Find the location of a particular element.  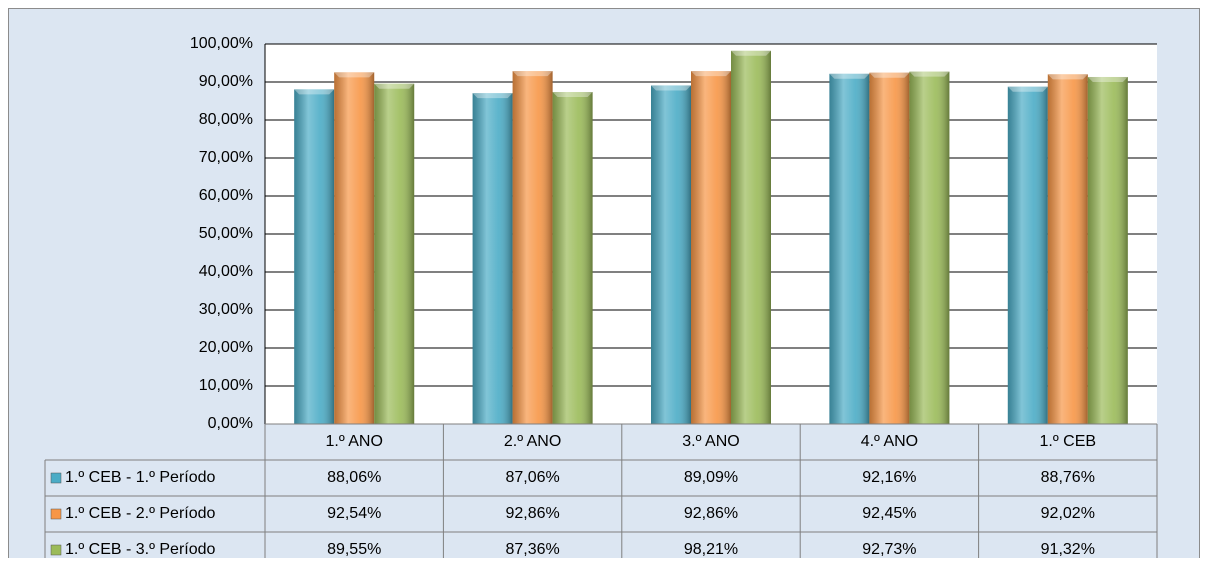

data-label: 87,36% is located at coordinates (532, 549).